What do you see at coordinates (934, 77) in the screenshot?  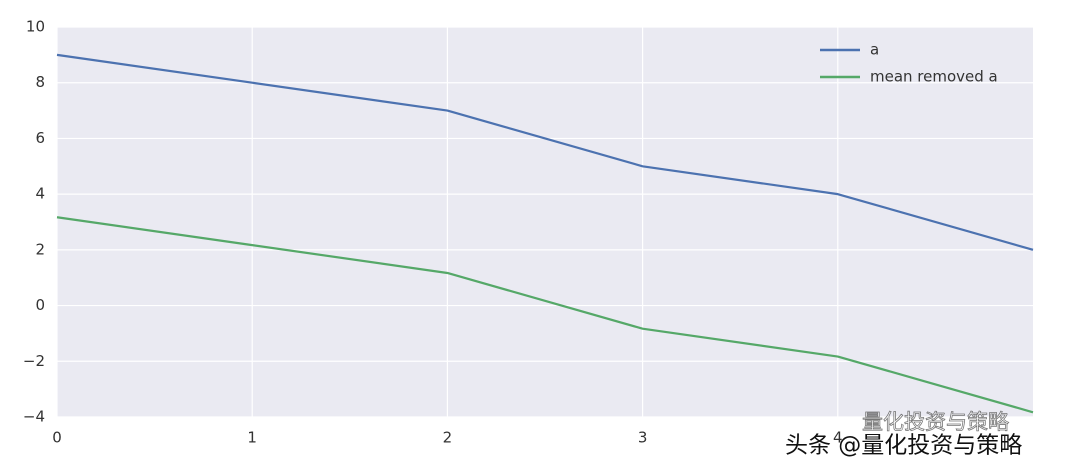 I see `legend-label: mean removed a` at bounding box center [934, 77].